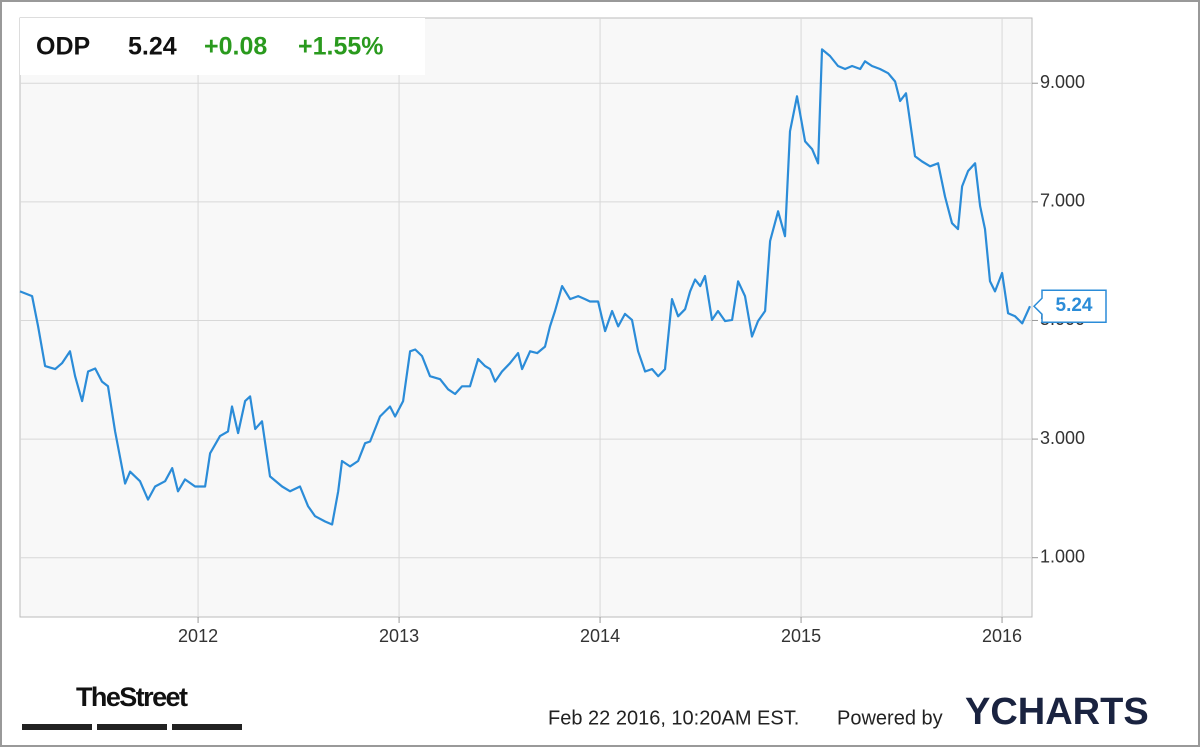 This screenshot has height=747, width=1200. I want to click on last-value-label: 5.24, so click(1069, 306).